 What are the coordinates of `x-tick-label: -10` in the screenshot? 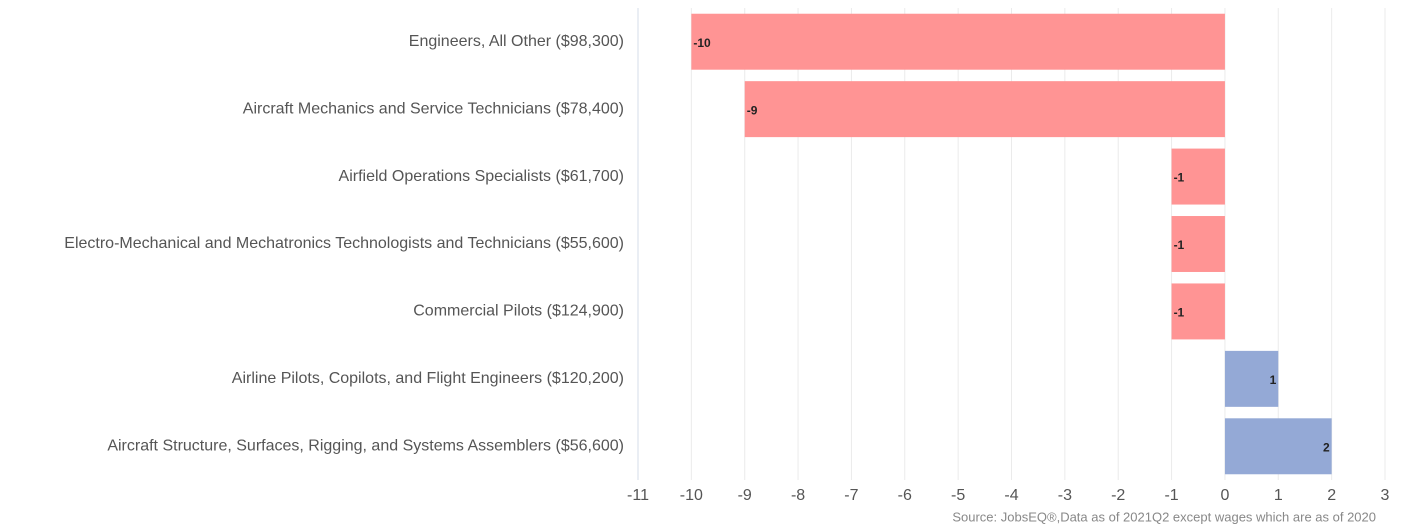 It's located at (691, 495).